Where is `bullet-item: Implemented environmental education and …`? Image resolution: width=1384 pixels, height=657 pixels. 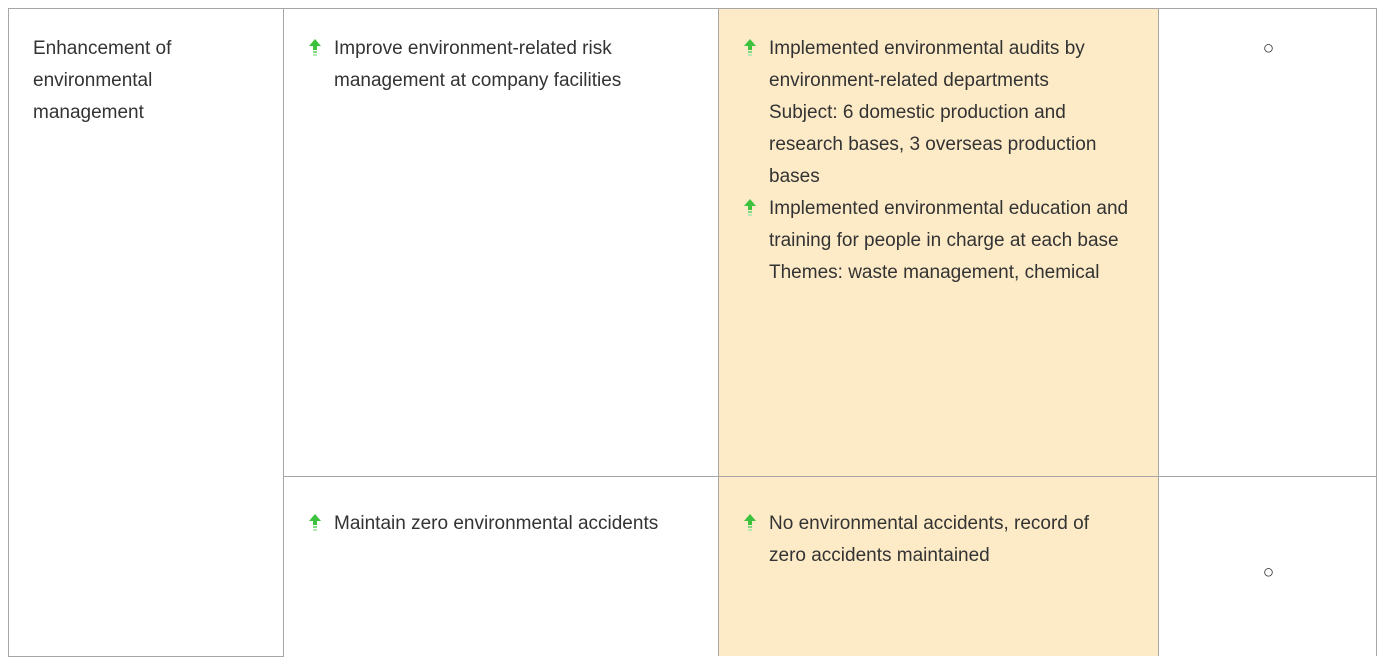
bullet-item: Implemented environmental education and … is located at coordinates (939, 241).